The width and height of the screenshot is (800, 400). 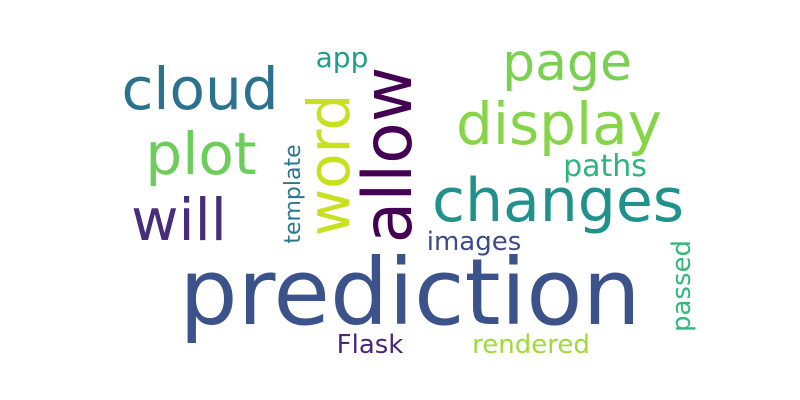 I want to click on word-display: display, so click(x=559, y=124).